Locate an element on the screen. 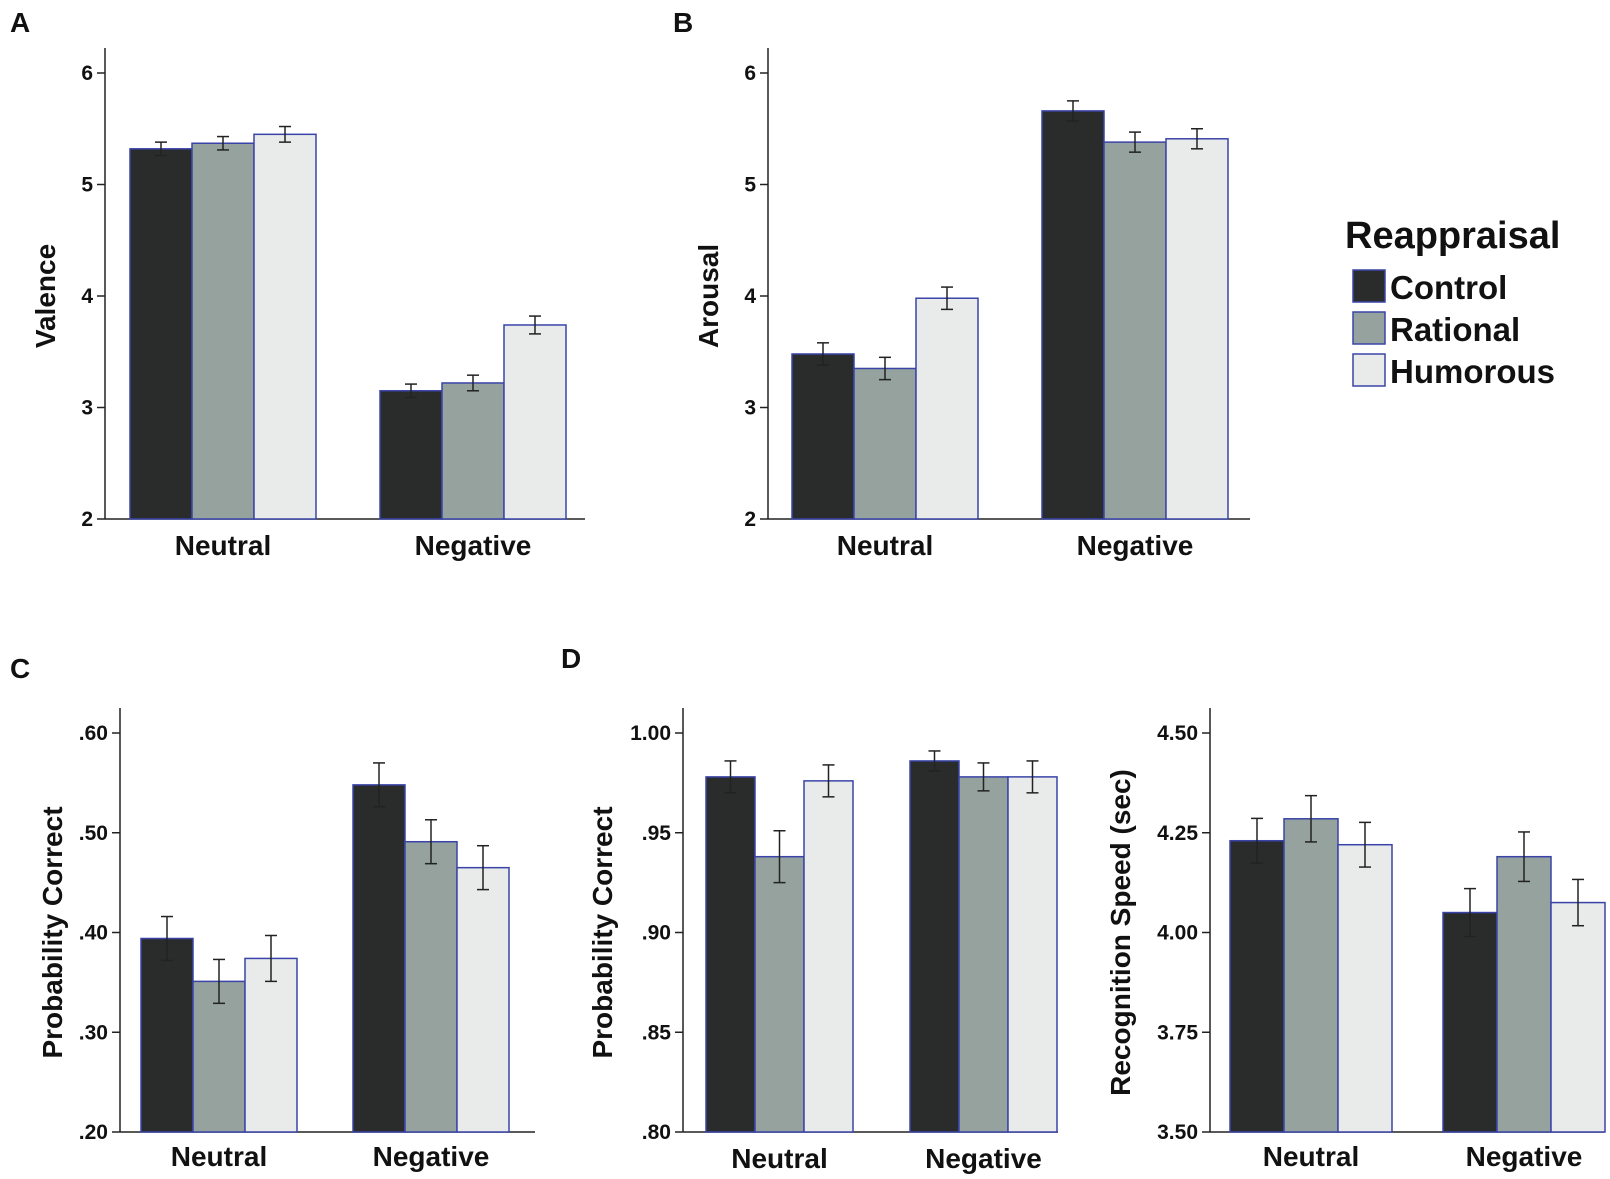 The width and height of the screenshot is (1610, 1179). y-tick-label-a: 5 is located at coordinates (87, 185).